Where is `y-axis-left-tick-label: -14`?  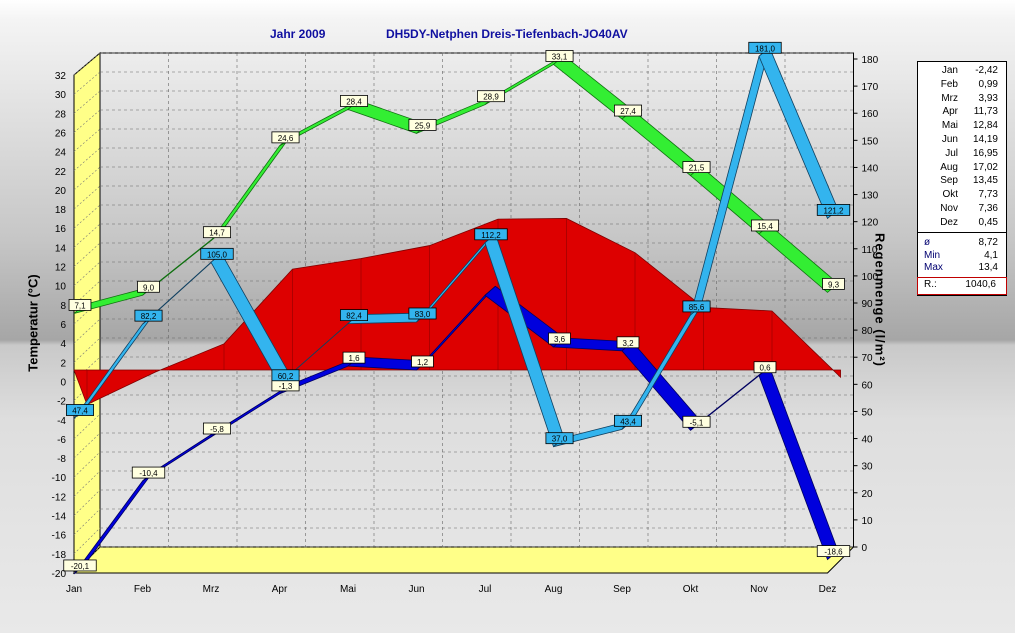
y-axis-left-tick-label: -14 is located at coordinates (59, 517).